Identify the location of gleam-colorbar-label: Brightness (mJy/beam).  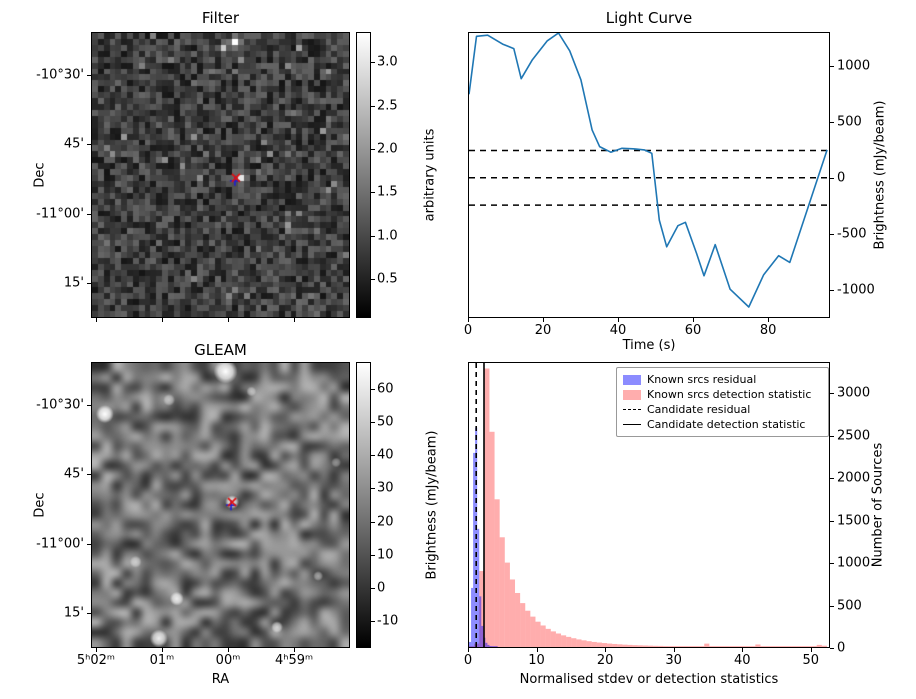
(432, 505).